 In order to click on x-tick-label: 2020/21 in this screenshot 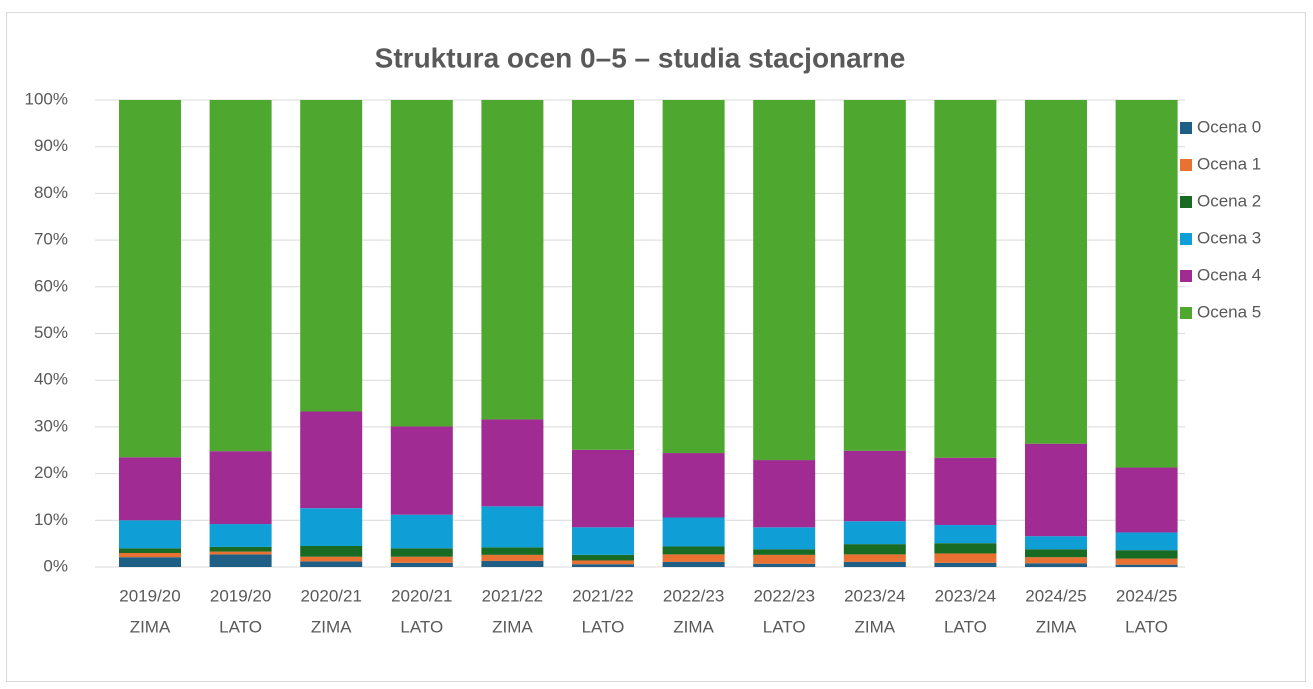, I will do `click(330, 595)`.